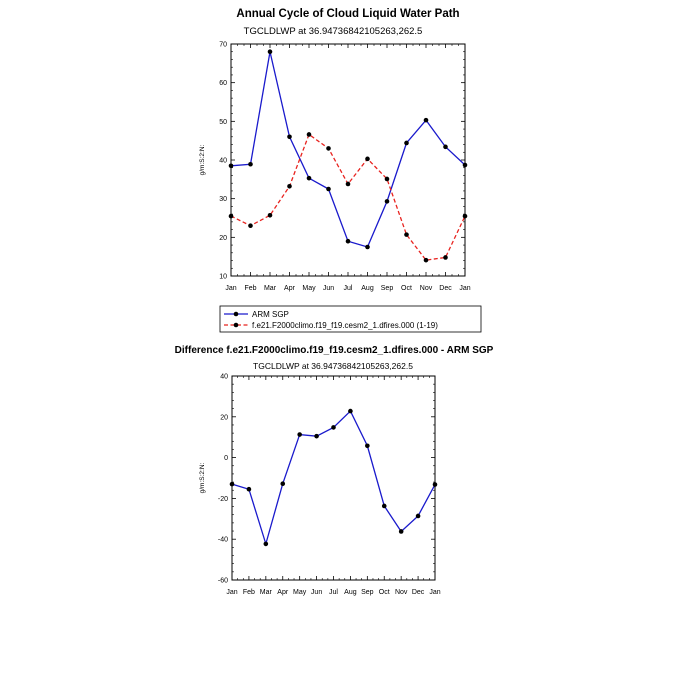 Image resolution: width=675 pixels, height=675 pixels. I want to click on chart1-xtick-label: Nov, so click(426, 288).